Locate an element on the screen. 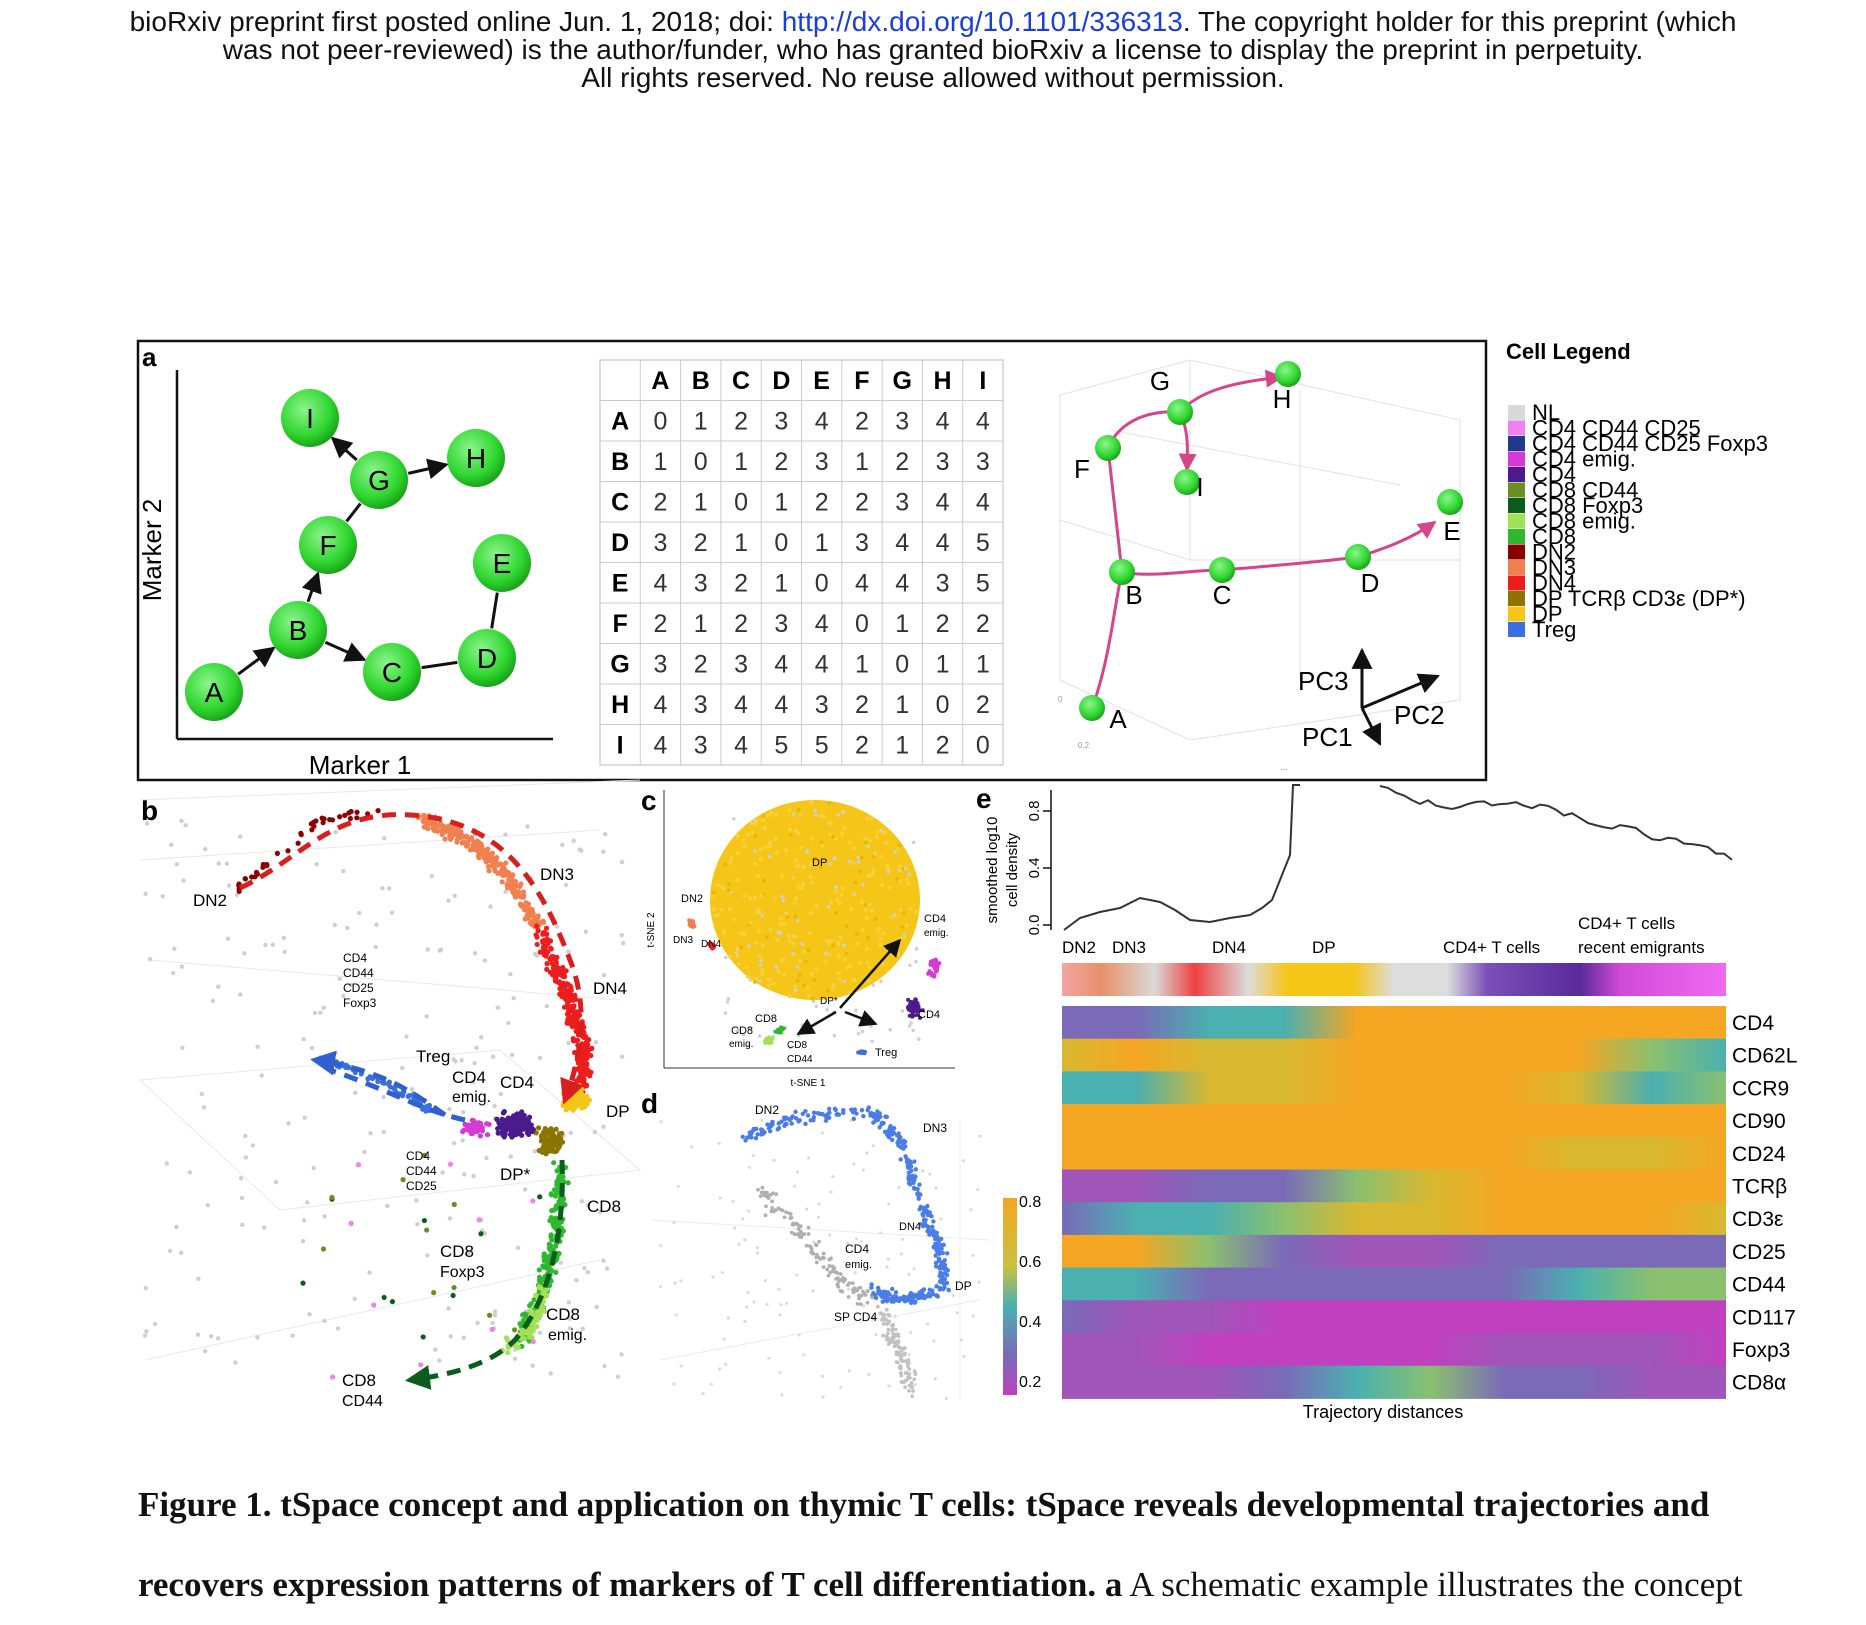  matrix-row-header: G is located at coordinates (619, 665).